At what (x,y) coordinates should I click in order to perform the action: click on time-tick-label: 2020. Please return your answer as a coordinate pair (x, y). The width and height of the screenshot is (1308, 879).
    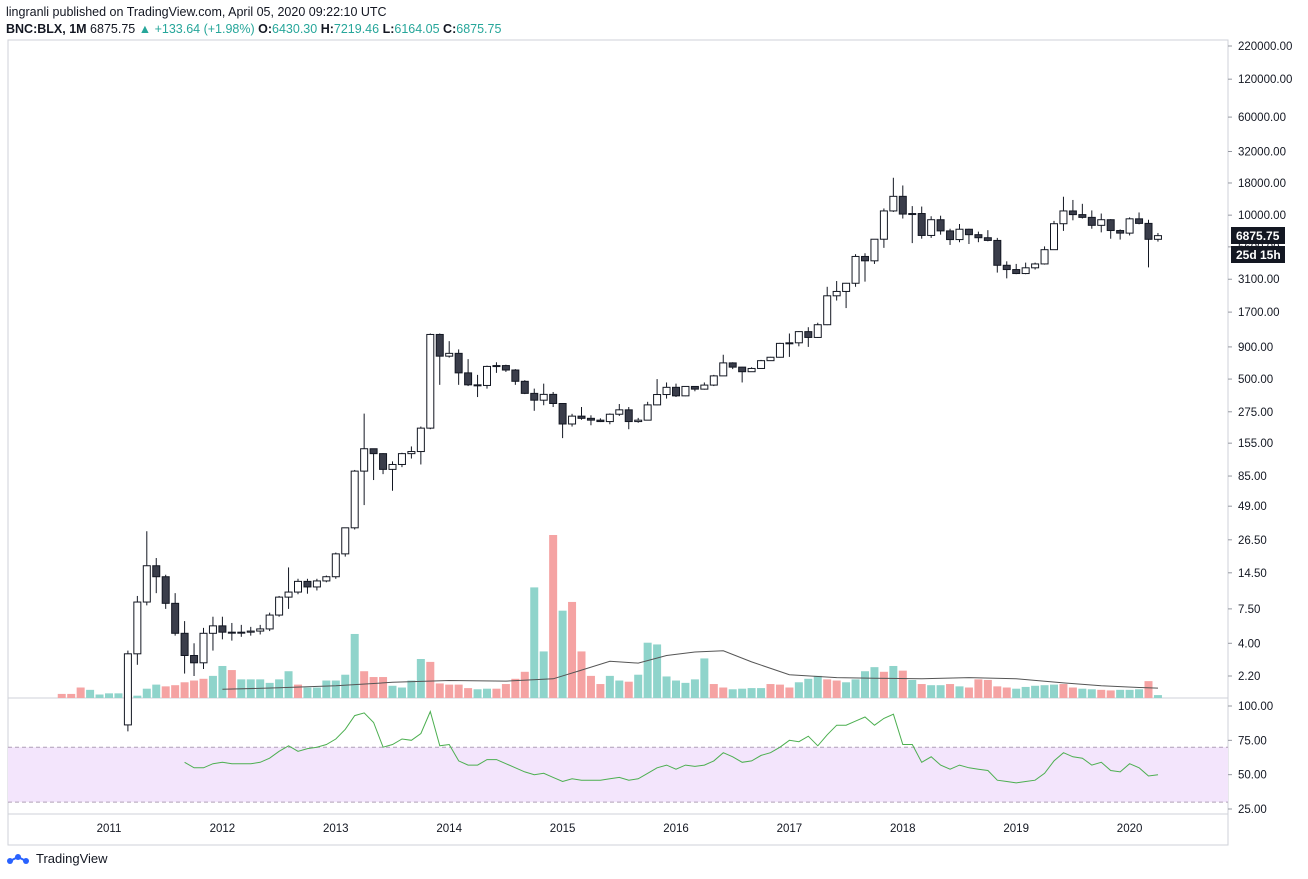
    Looking at the image, I should click on (1130, 829).